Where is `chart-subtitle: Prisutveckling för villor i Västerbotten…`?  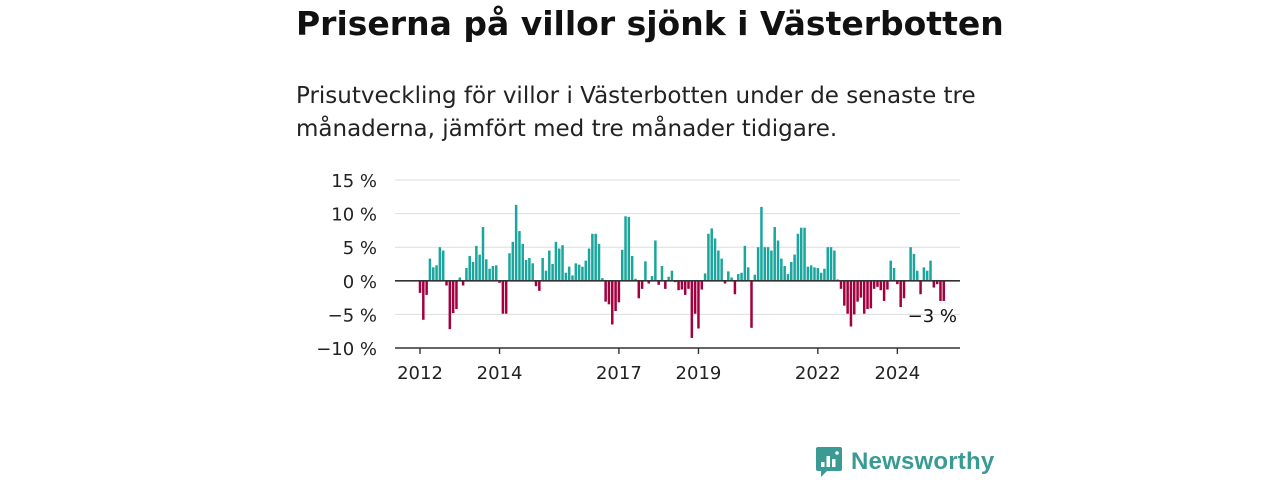
chart-subtitle: Prisutveckling för villor i Västerbotten… is located at coordinates (636, 112).